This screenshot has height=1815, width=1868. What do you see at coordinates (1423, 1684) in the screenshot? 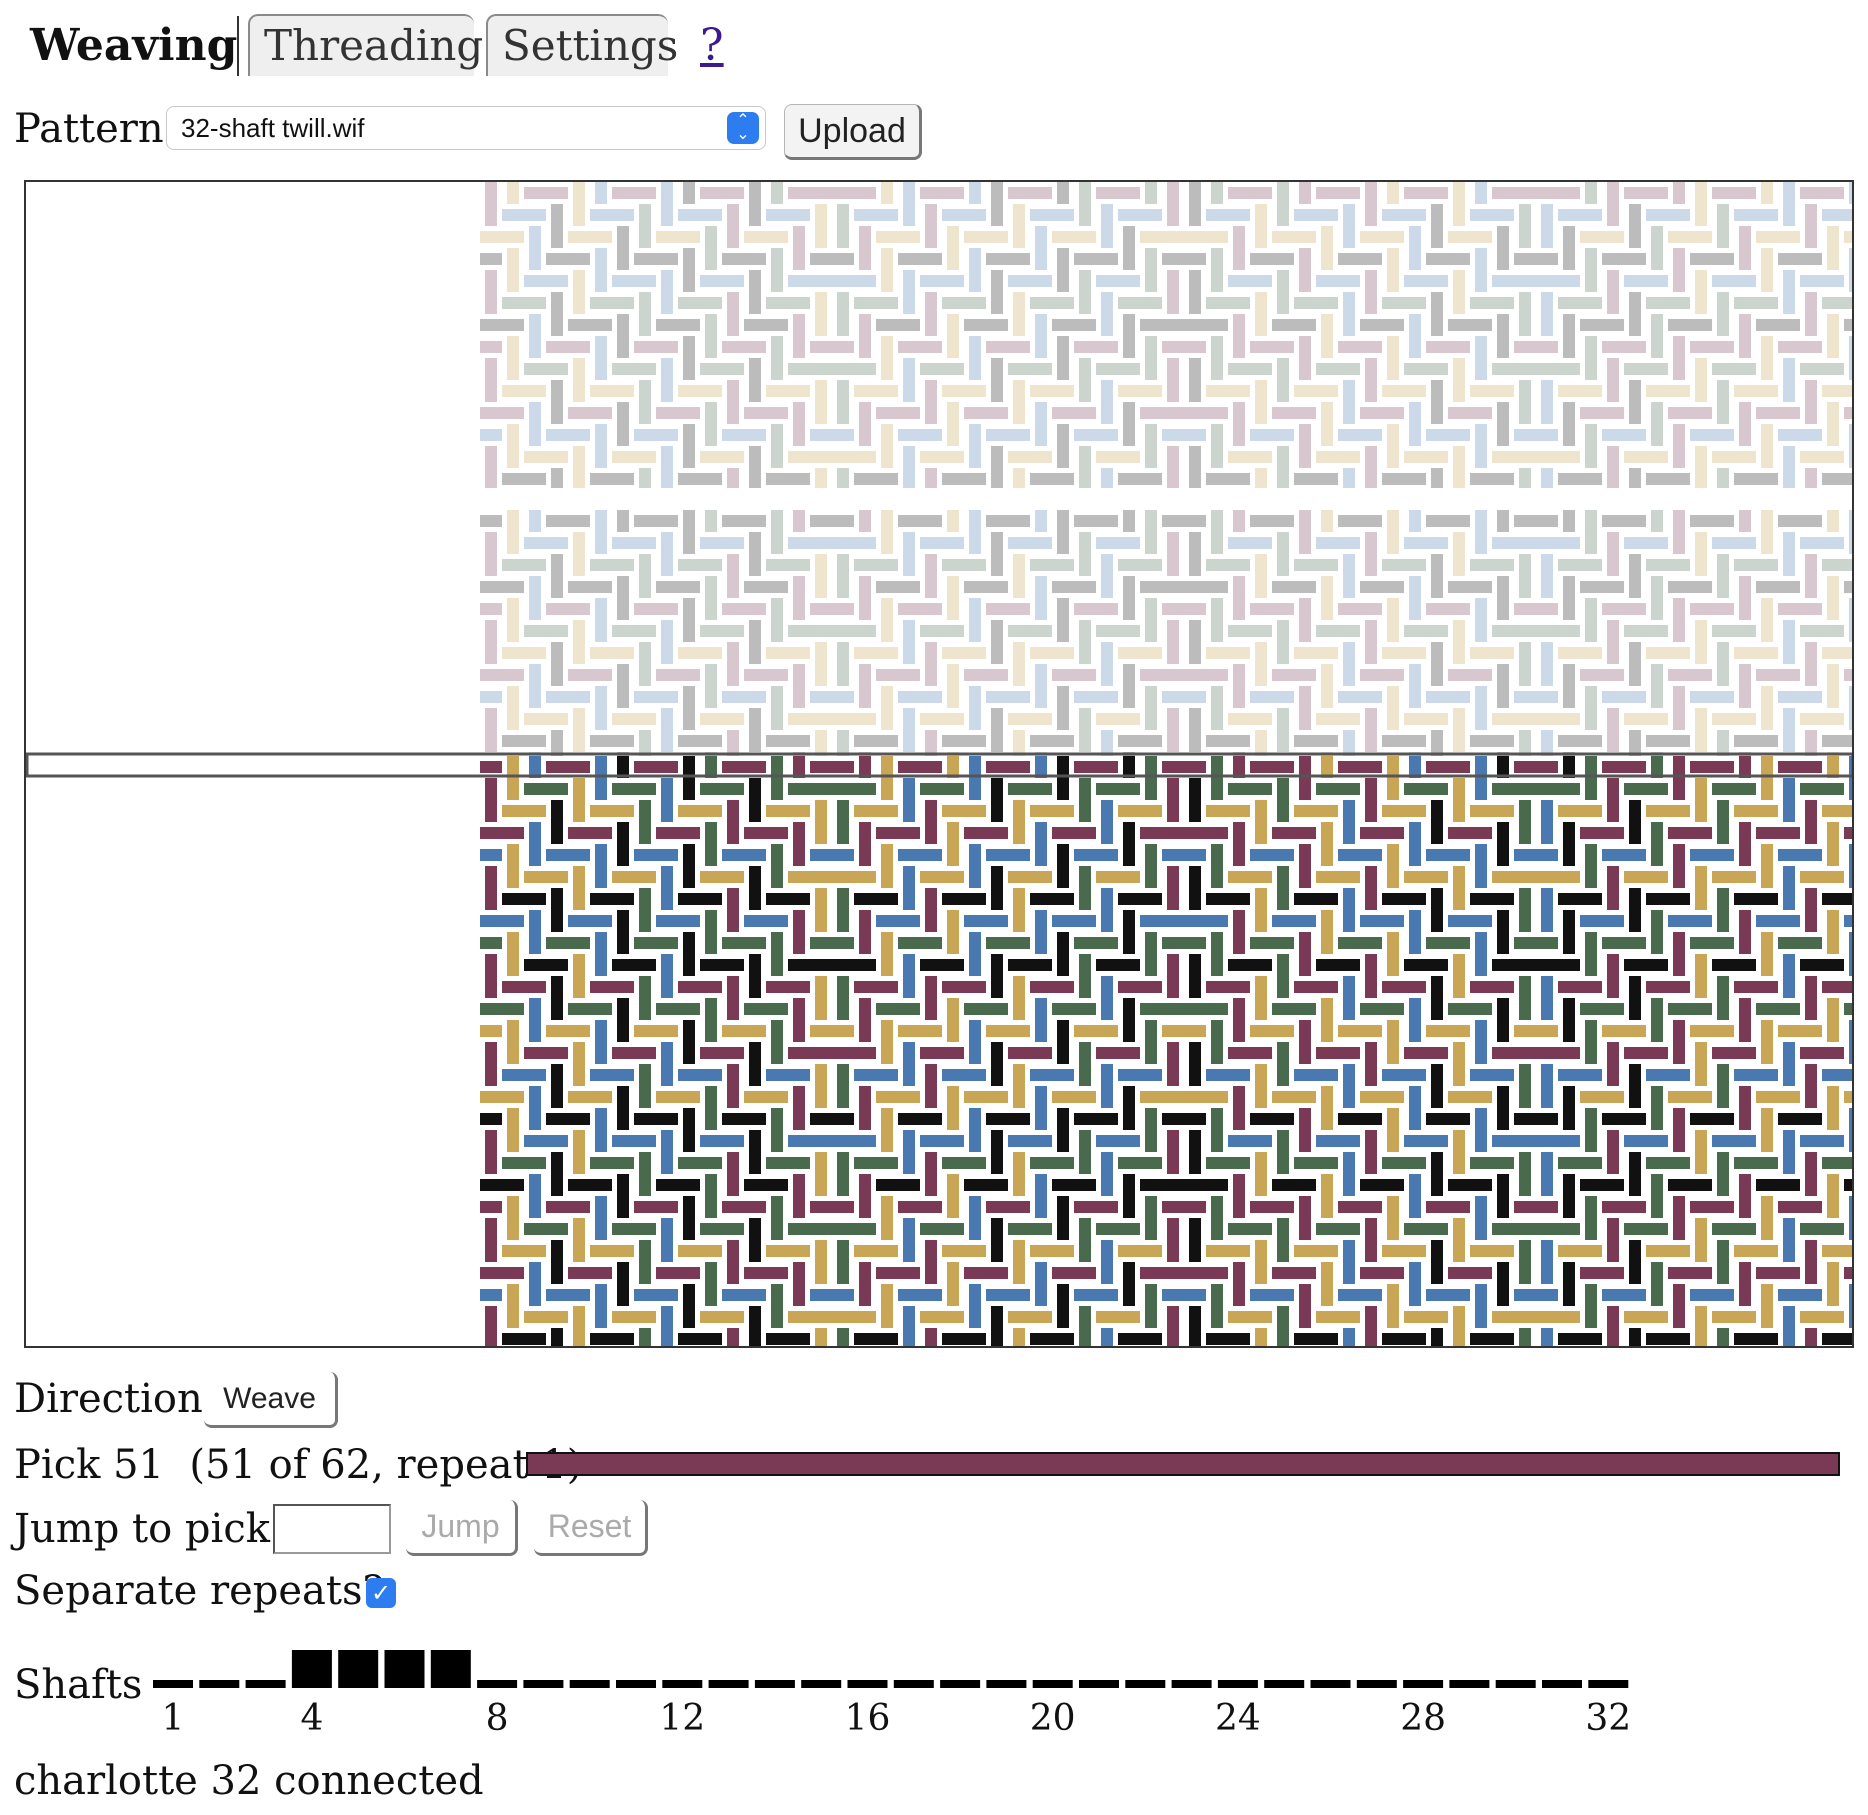
I see `shaft-28-lowered` at bounding box center [1423, 1684].